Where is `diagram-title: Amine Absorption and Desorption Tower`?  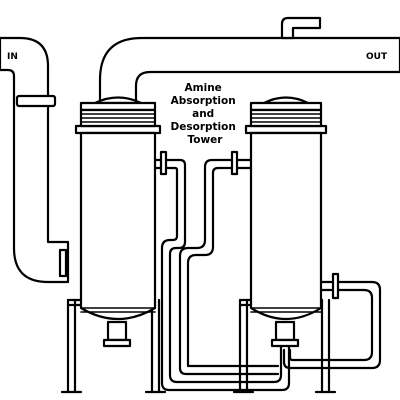
diagram-title: Amine Absorption and Desorption Tower is located at coordinates (205, 114).